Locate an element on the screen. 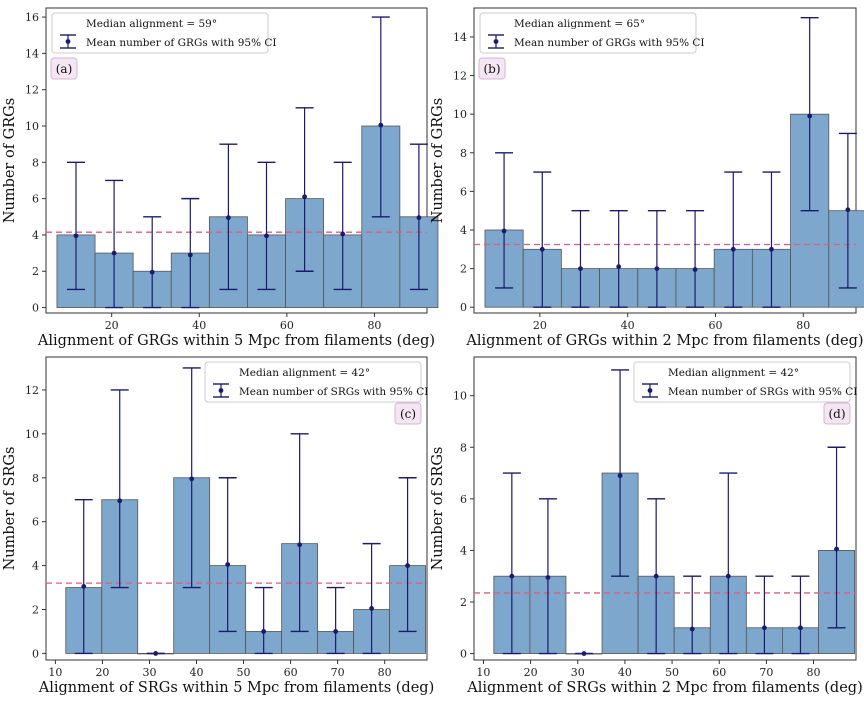 The height and width of the screenshot is (702, 864). x-tick-label: 50 is located at coordinates (672, 672).